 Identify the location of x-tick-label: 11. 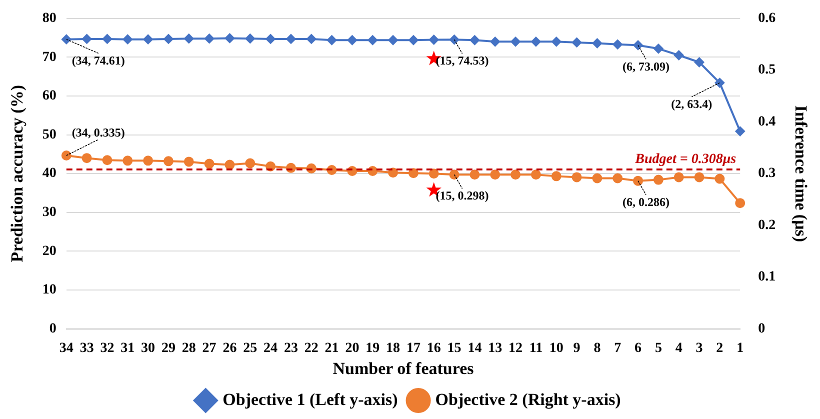
(536, 348).